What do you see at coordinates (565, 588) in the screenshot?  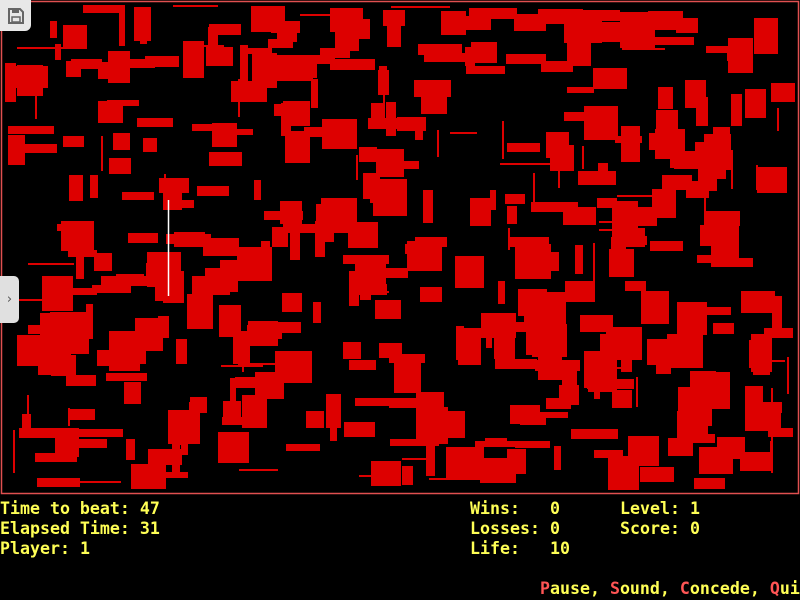 I see `pause-command: Pause` at bounding box center [565, 588].